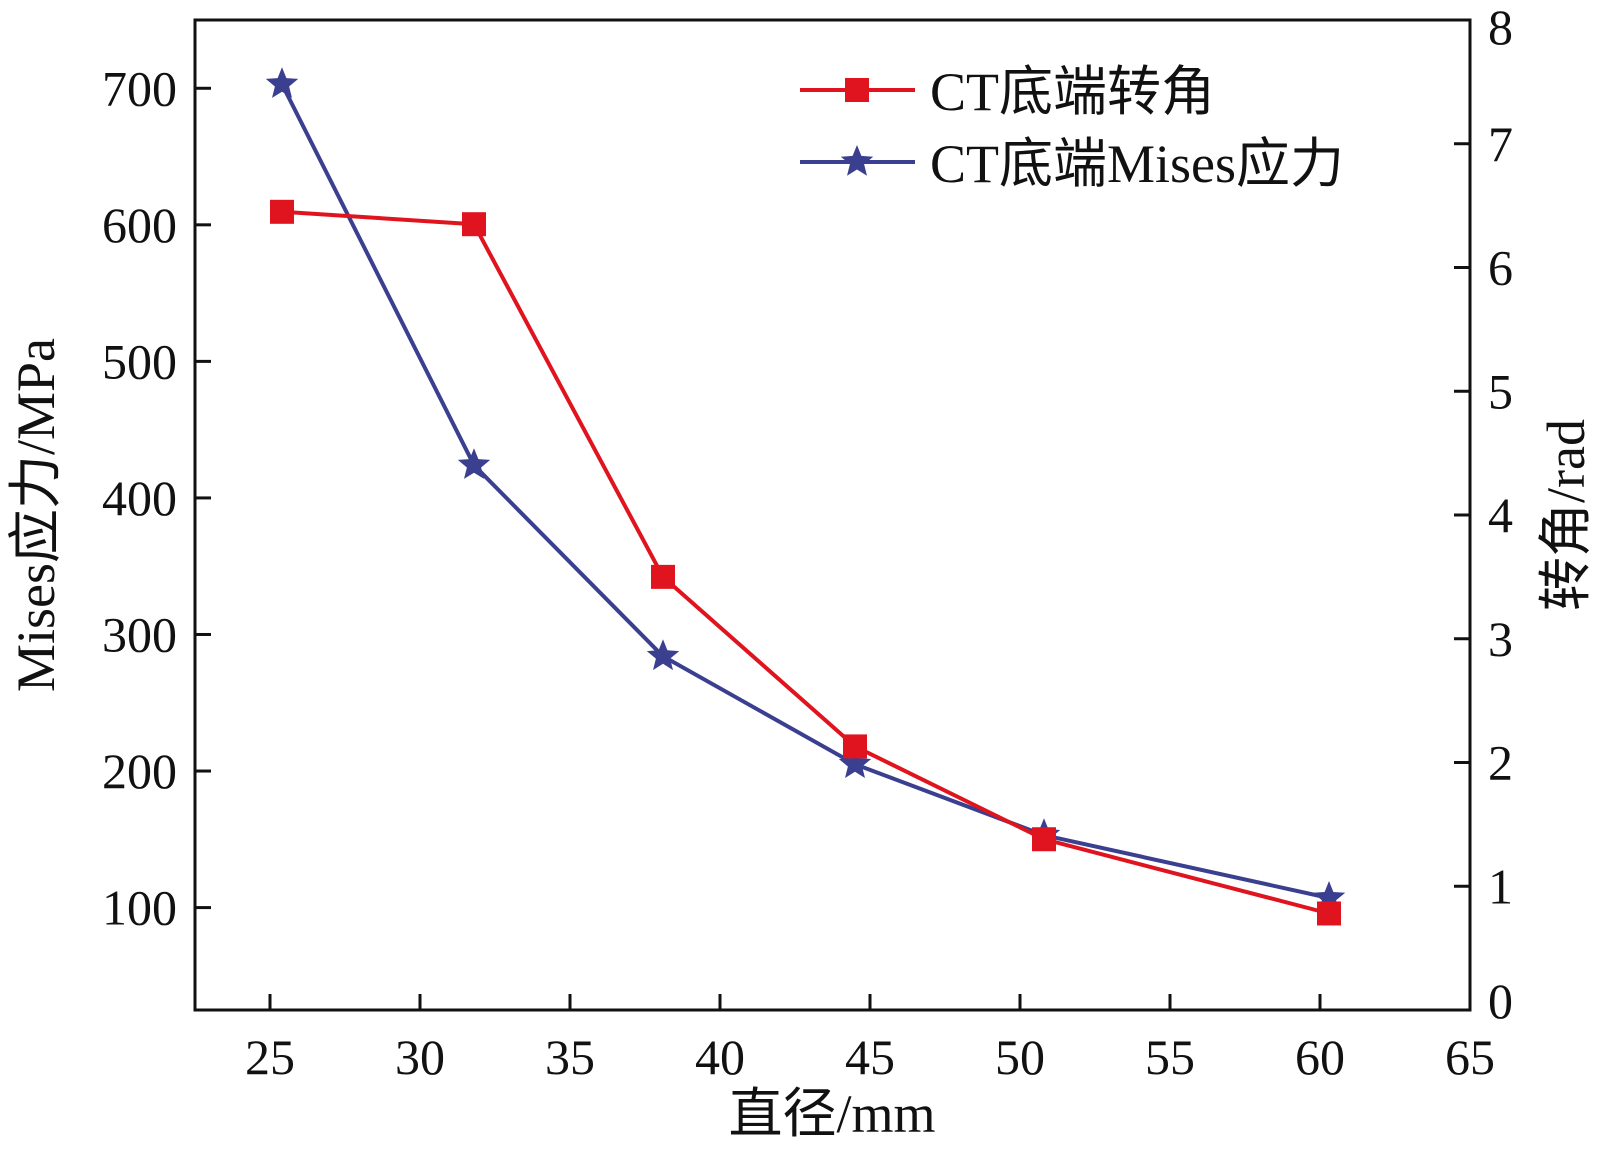 Image resolution: width=1601 pixels, height=1151 pixels. I want to click on legend-label-rotation: CT底端转角, so click(1072, 92).